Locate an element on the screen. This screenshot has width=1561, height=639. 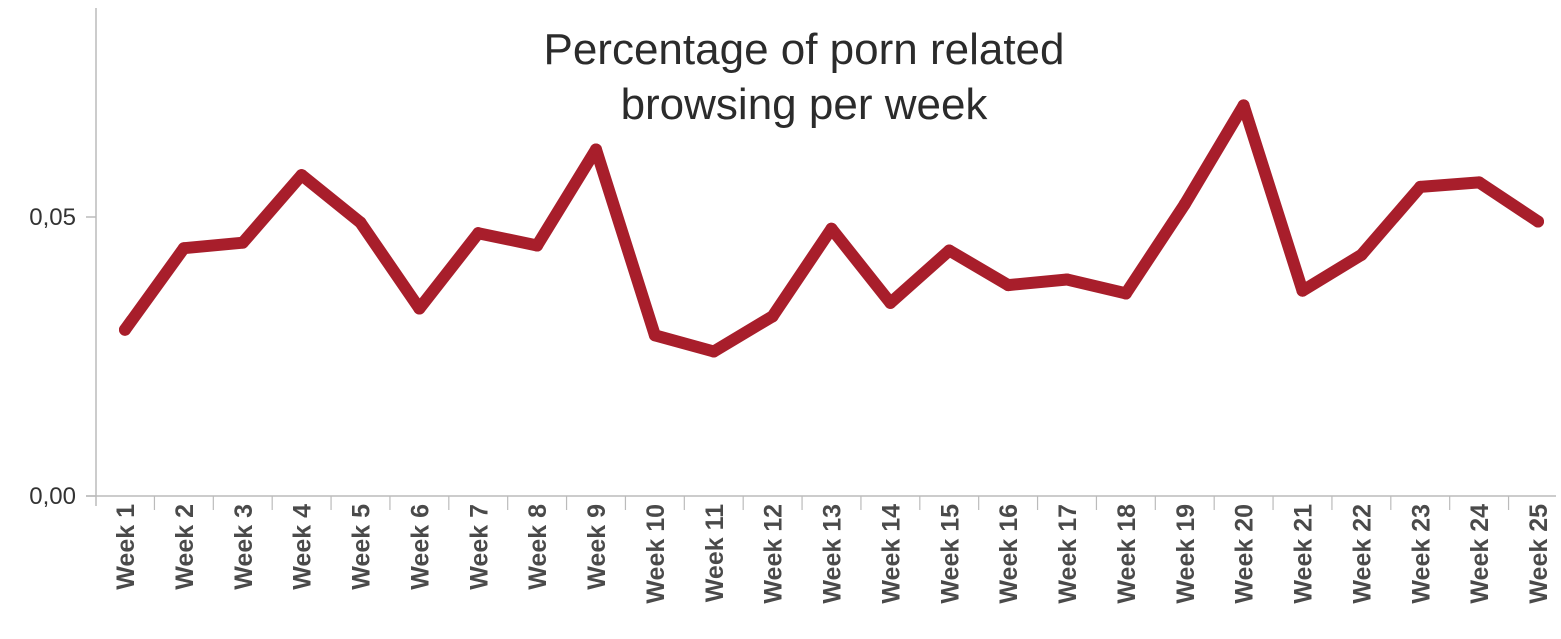
x-tick-label: Week 6 is located at coordinates (420, 547).